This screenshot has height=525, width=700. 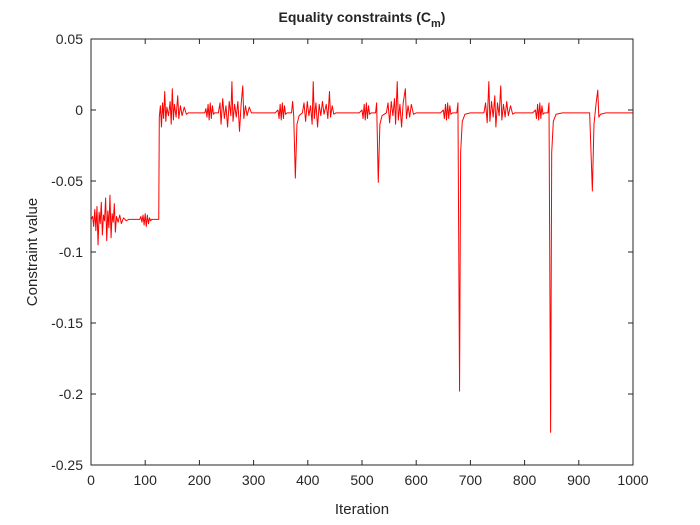 What do you see at coordinates (71, 394) in the screenshot?
I see `y-tick-label: -0.2` at bounding box center [71, 394].